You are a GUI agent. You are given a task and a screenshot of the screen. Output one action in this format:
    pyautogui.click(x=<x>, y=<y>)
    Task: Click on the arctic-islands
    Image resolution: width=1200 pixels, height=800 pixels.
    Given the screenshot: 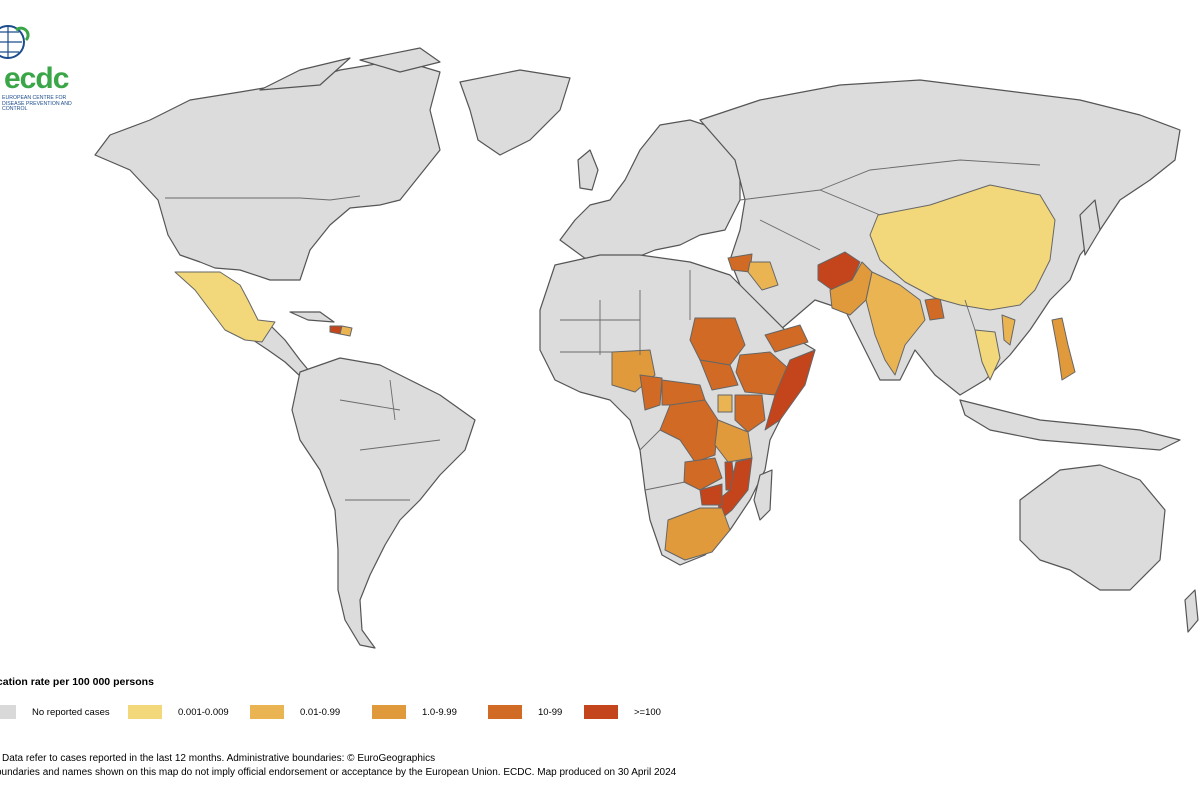 What is the action you would take?
    pyautogui.click(x=350, y=69)
    